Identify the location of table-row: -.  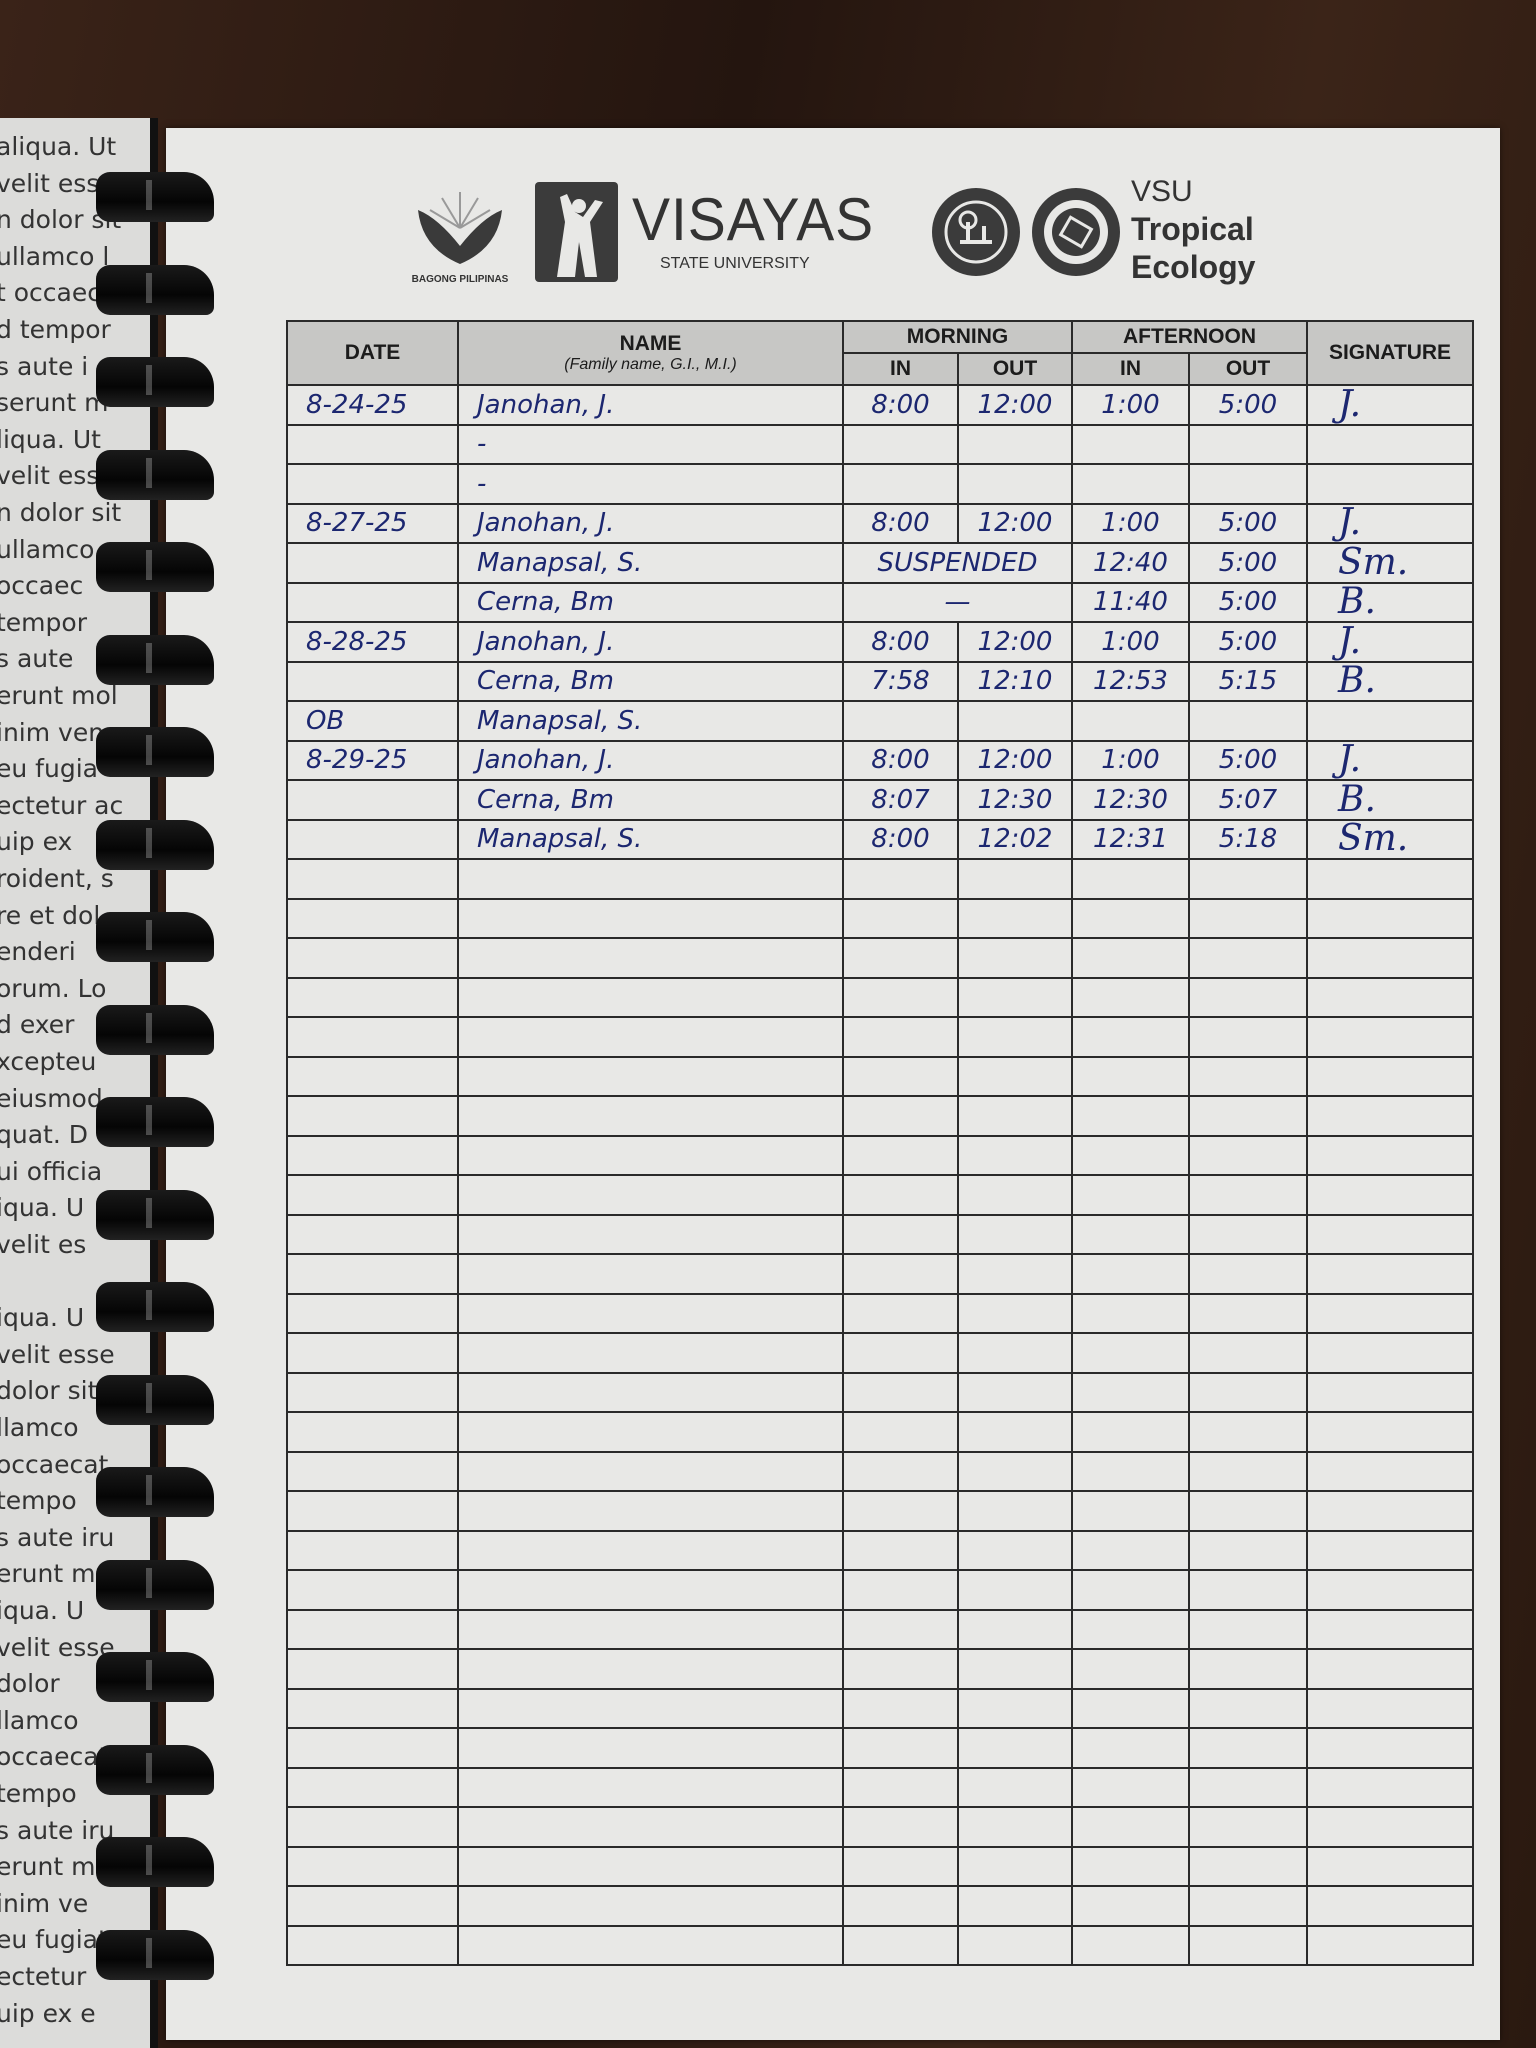
(880, 444).